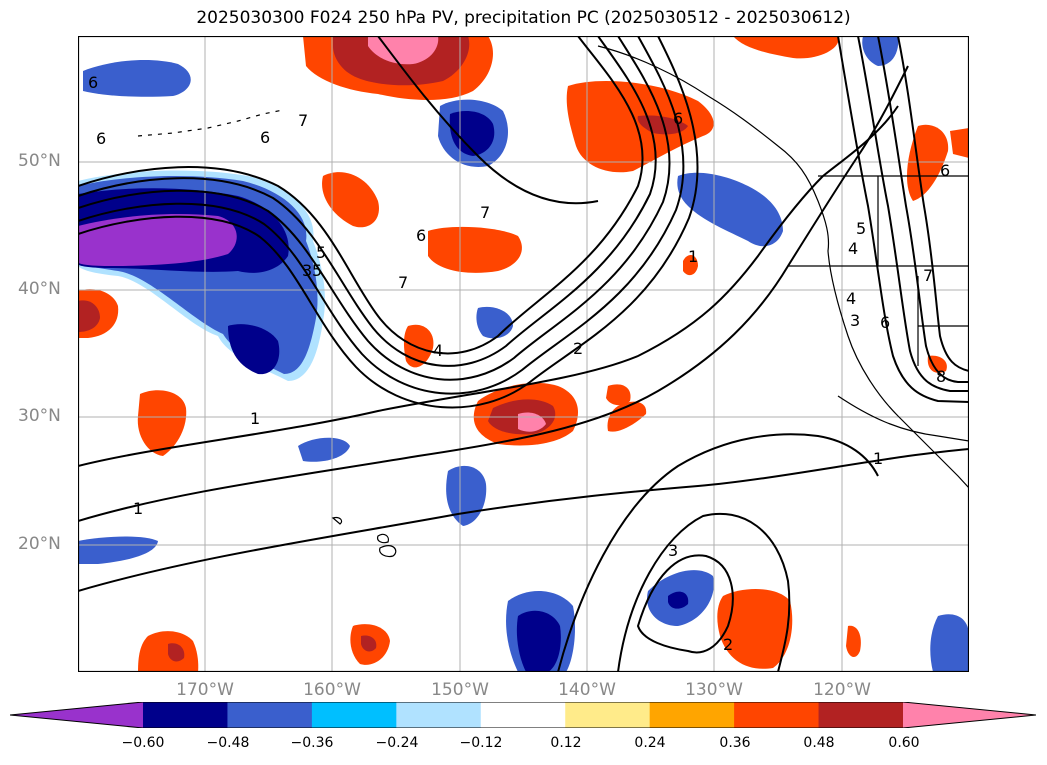  What do you see at coordinates (39, 289) in the screenshot?
I see `lat-label-40n: 40°N` at bounding box center [39, 289].